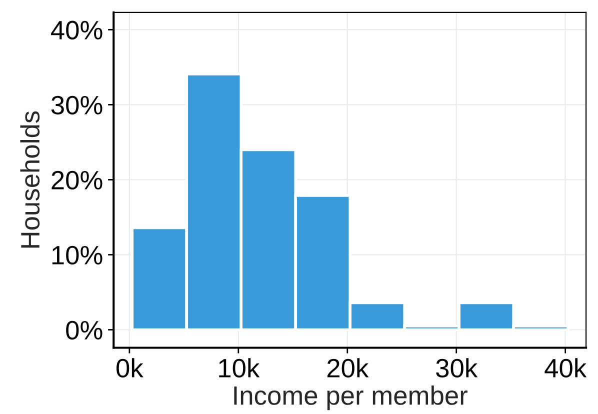  Describe the element at coordinates (565, 368) in the screenshot. I see `x-tick-label: 40k` at that location.